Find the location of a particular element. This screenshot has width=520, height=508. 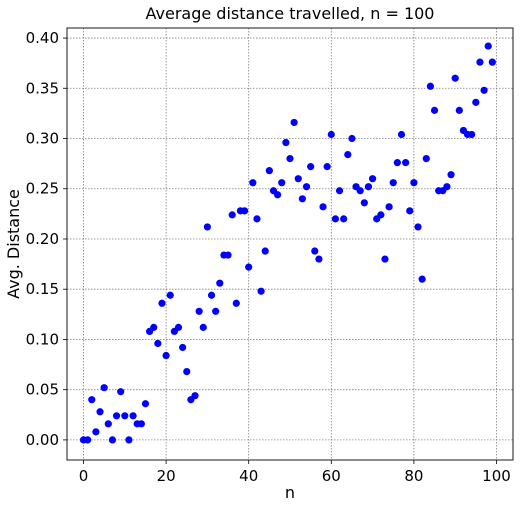

y-tick-label: 0.20 is located at coordinates (42, 239).